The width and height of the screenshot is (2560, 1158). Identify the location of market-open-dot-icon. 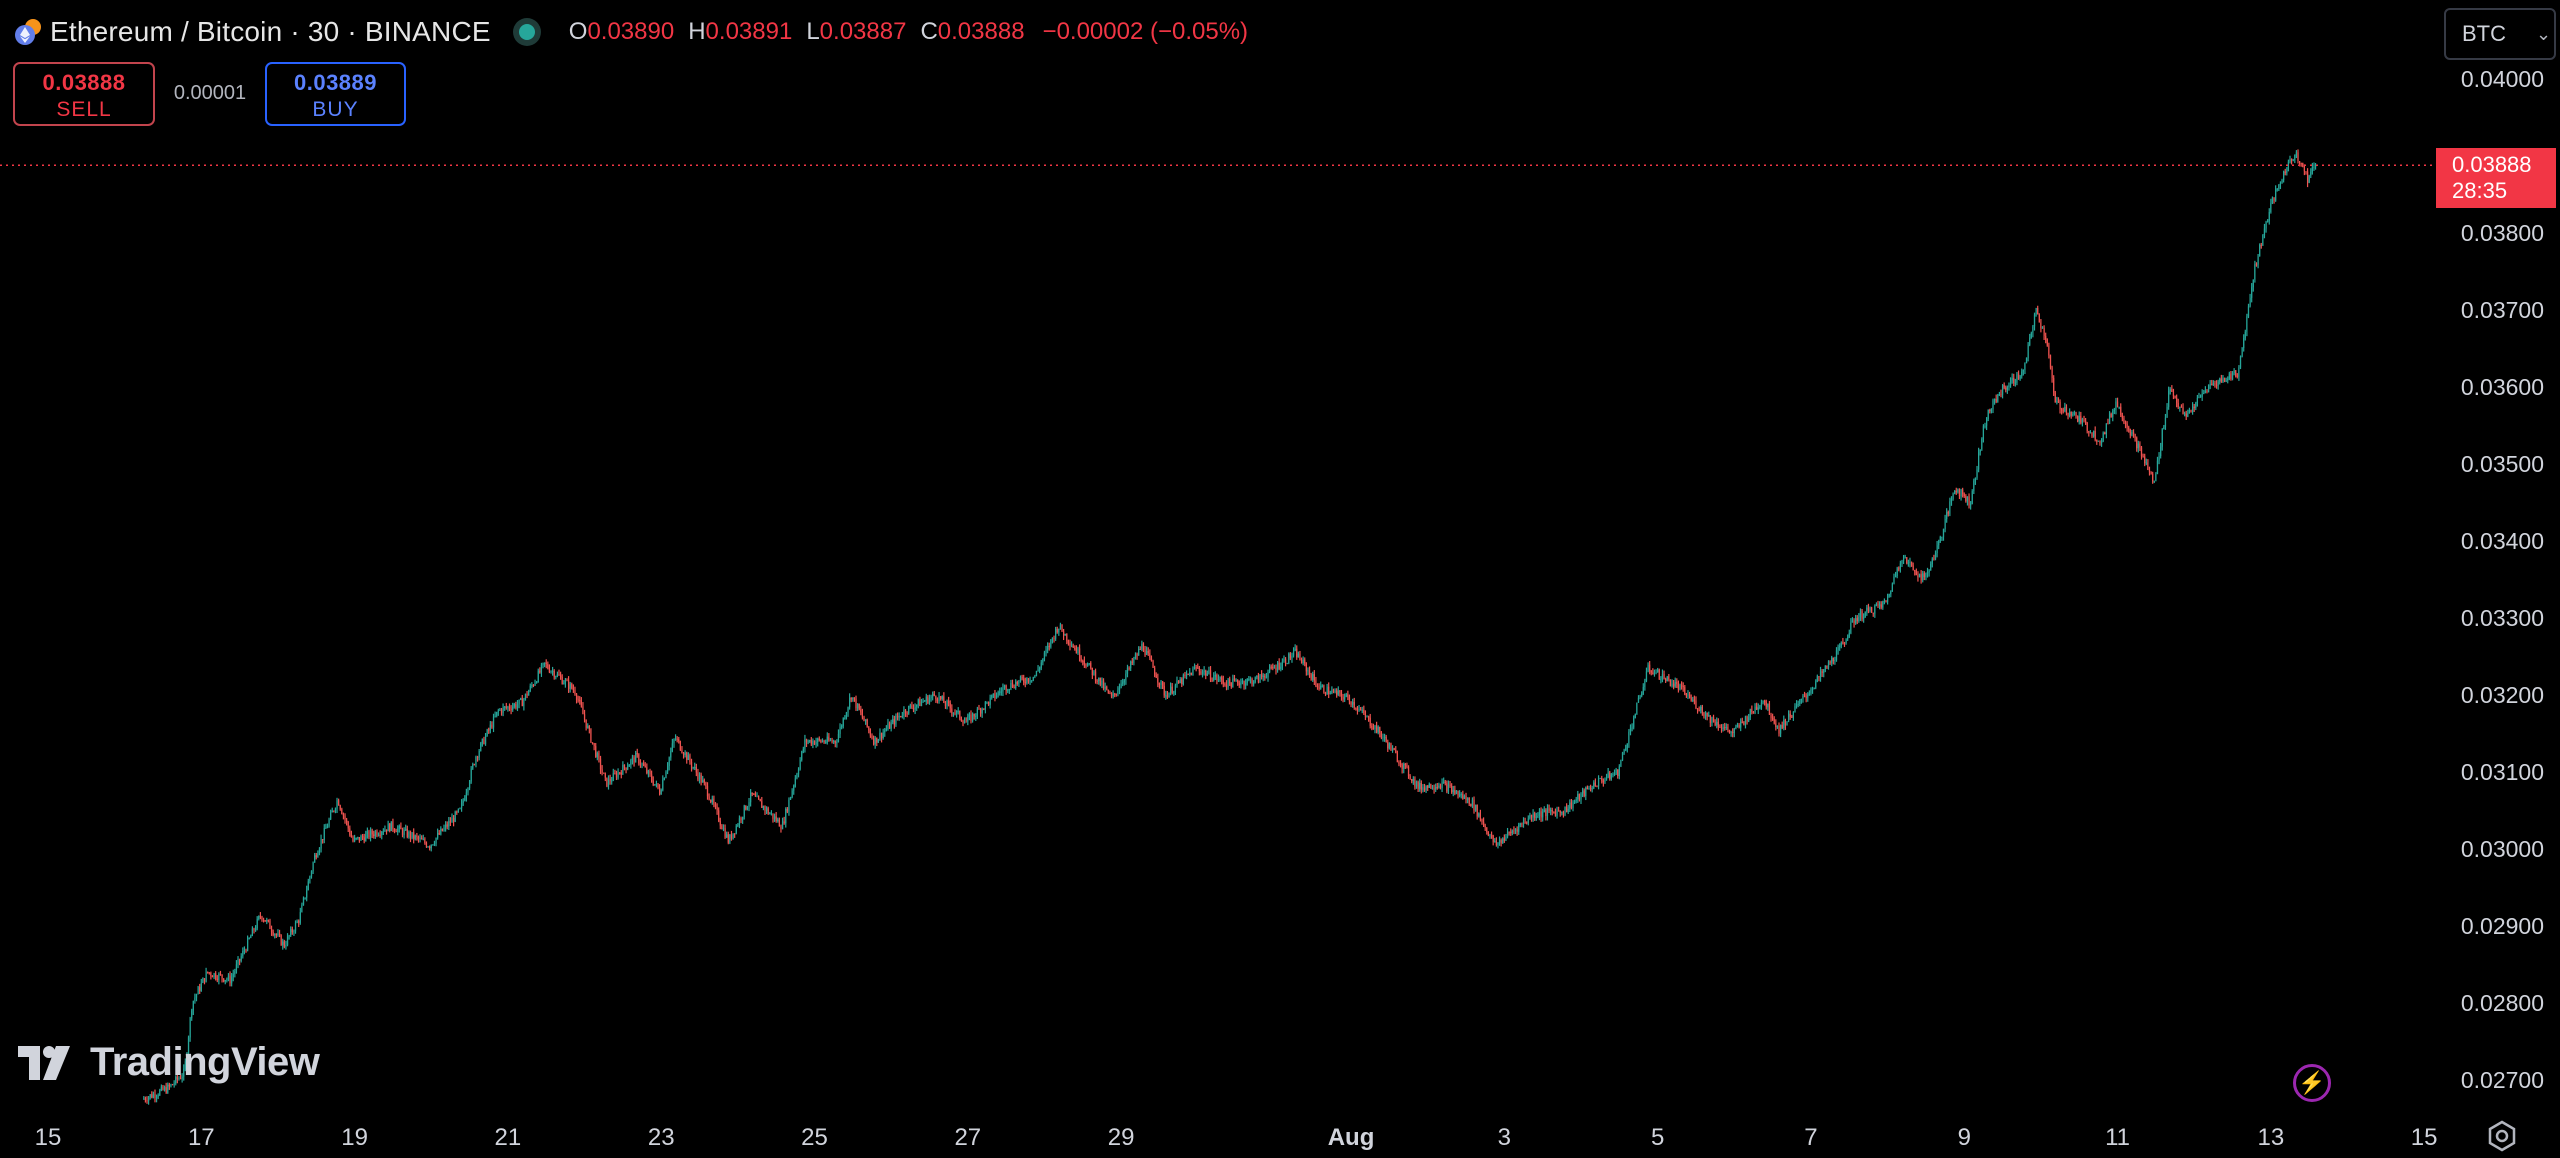
(526, 32).